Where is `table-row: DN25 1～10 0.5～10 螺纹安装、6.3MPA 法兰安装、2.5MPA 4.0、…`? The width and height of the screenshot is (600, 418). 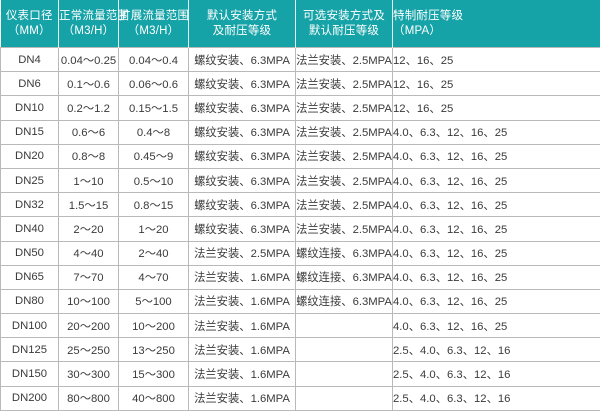
table-row: DN25 1～10 0.5～10 螺纹安装、6.3MPA 法兰安装、2.5MPA 4.0、… is located at coordinates (300, 180).